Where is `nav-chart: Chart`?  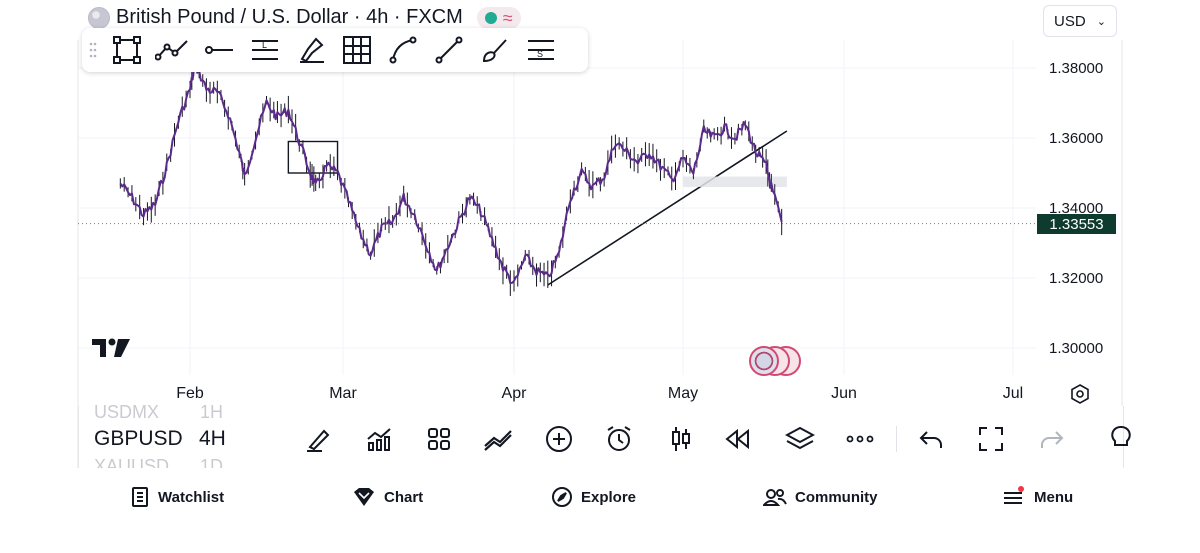
nav-chart: Chart is located at coordinates (387, 497).